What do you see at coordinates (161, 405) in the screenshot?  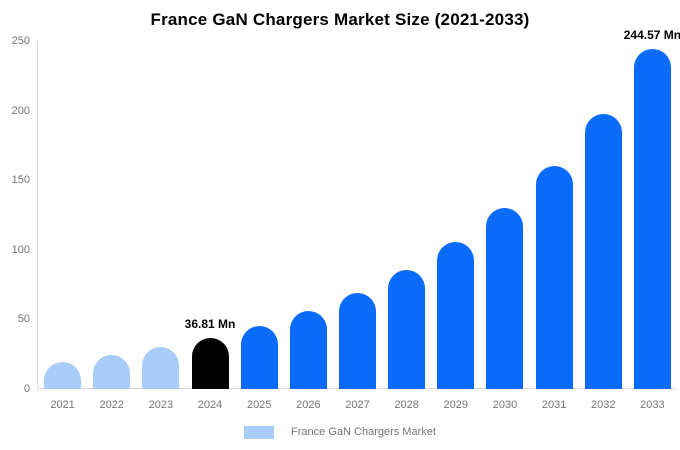 I see `x-tick-2023: 2023` at bounding box center [161, 405].